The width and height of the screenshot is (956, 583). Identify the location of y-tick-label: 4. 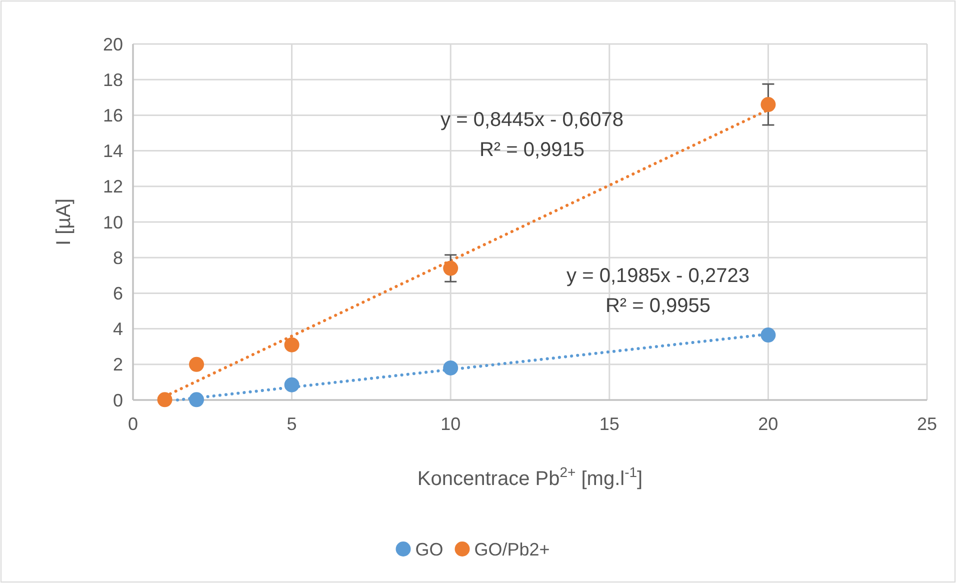
(117, 329).